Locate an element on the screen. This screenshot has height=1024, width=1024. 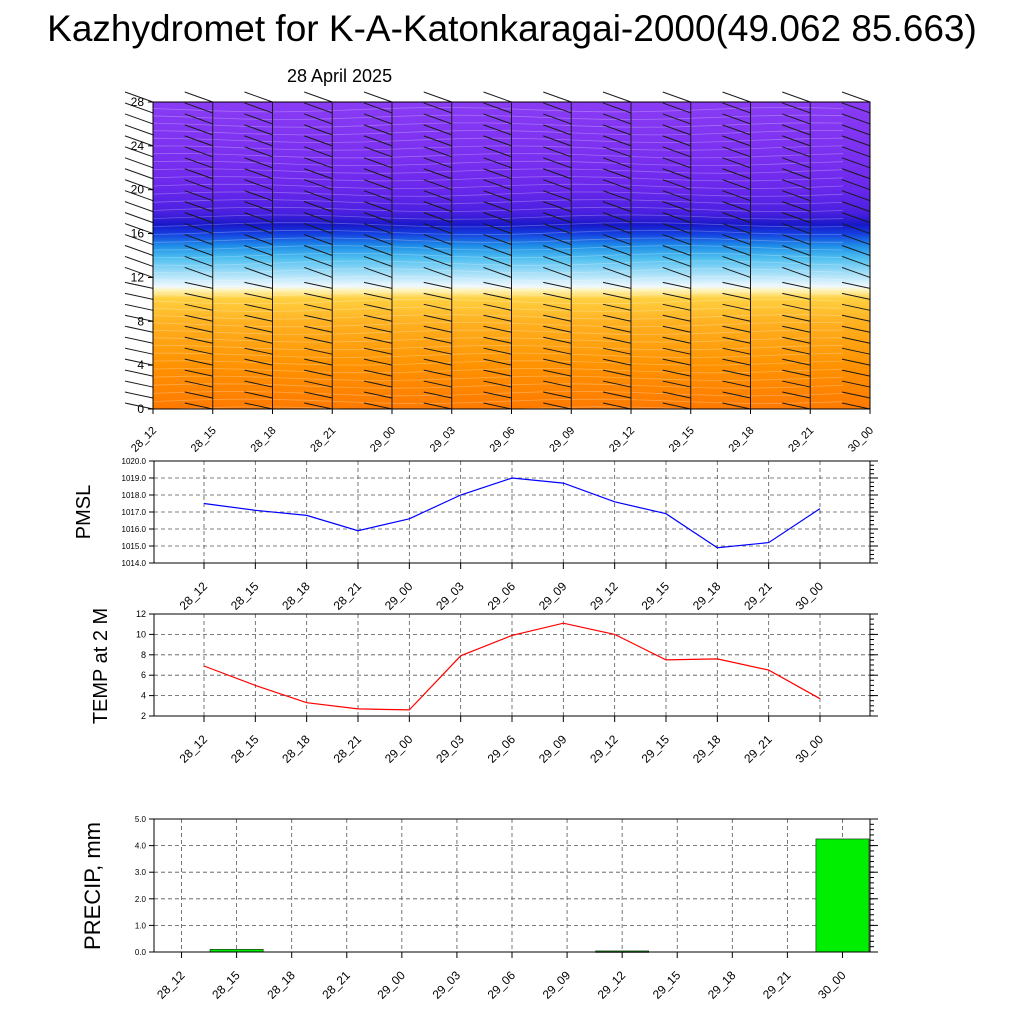
y-tick-label: 5.0 is located at coordinates (141, 819).